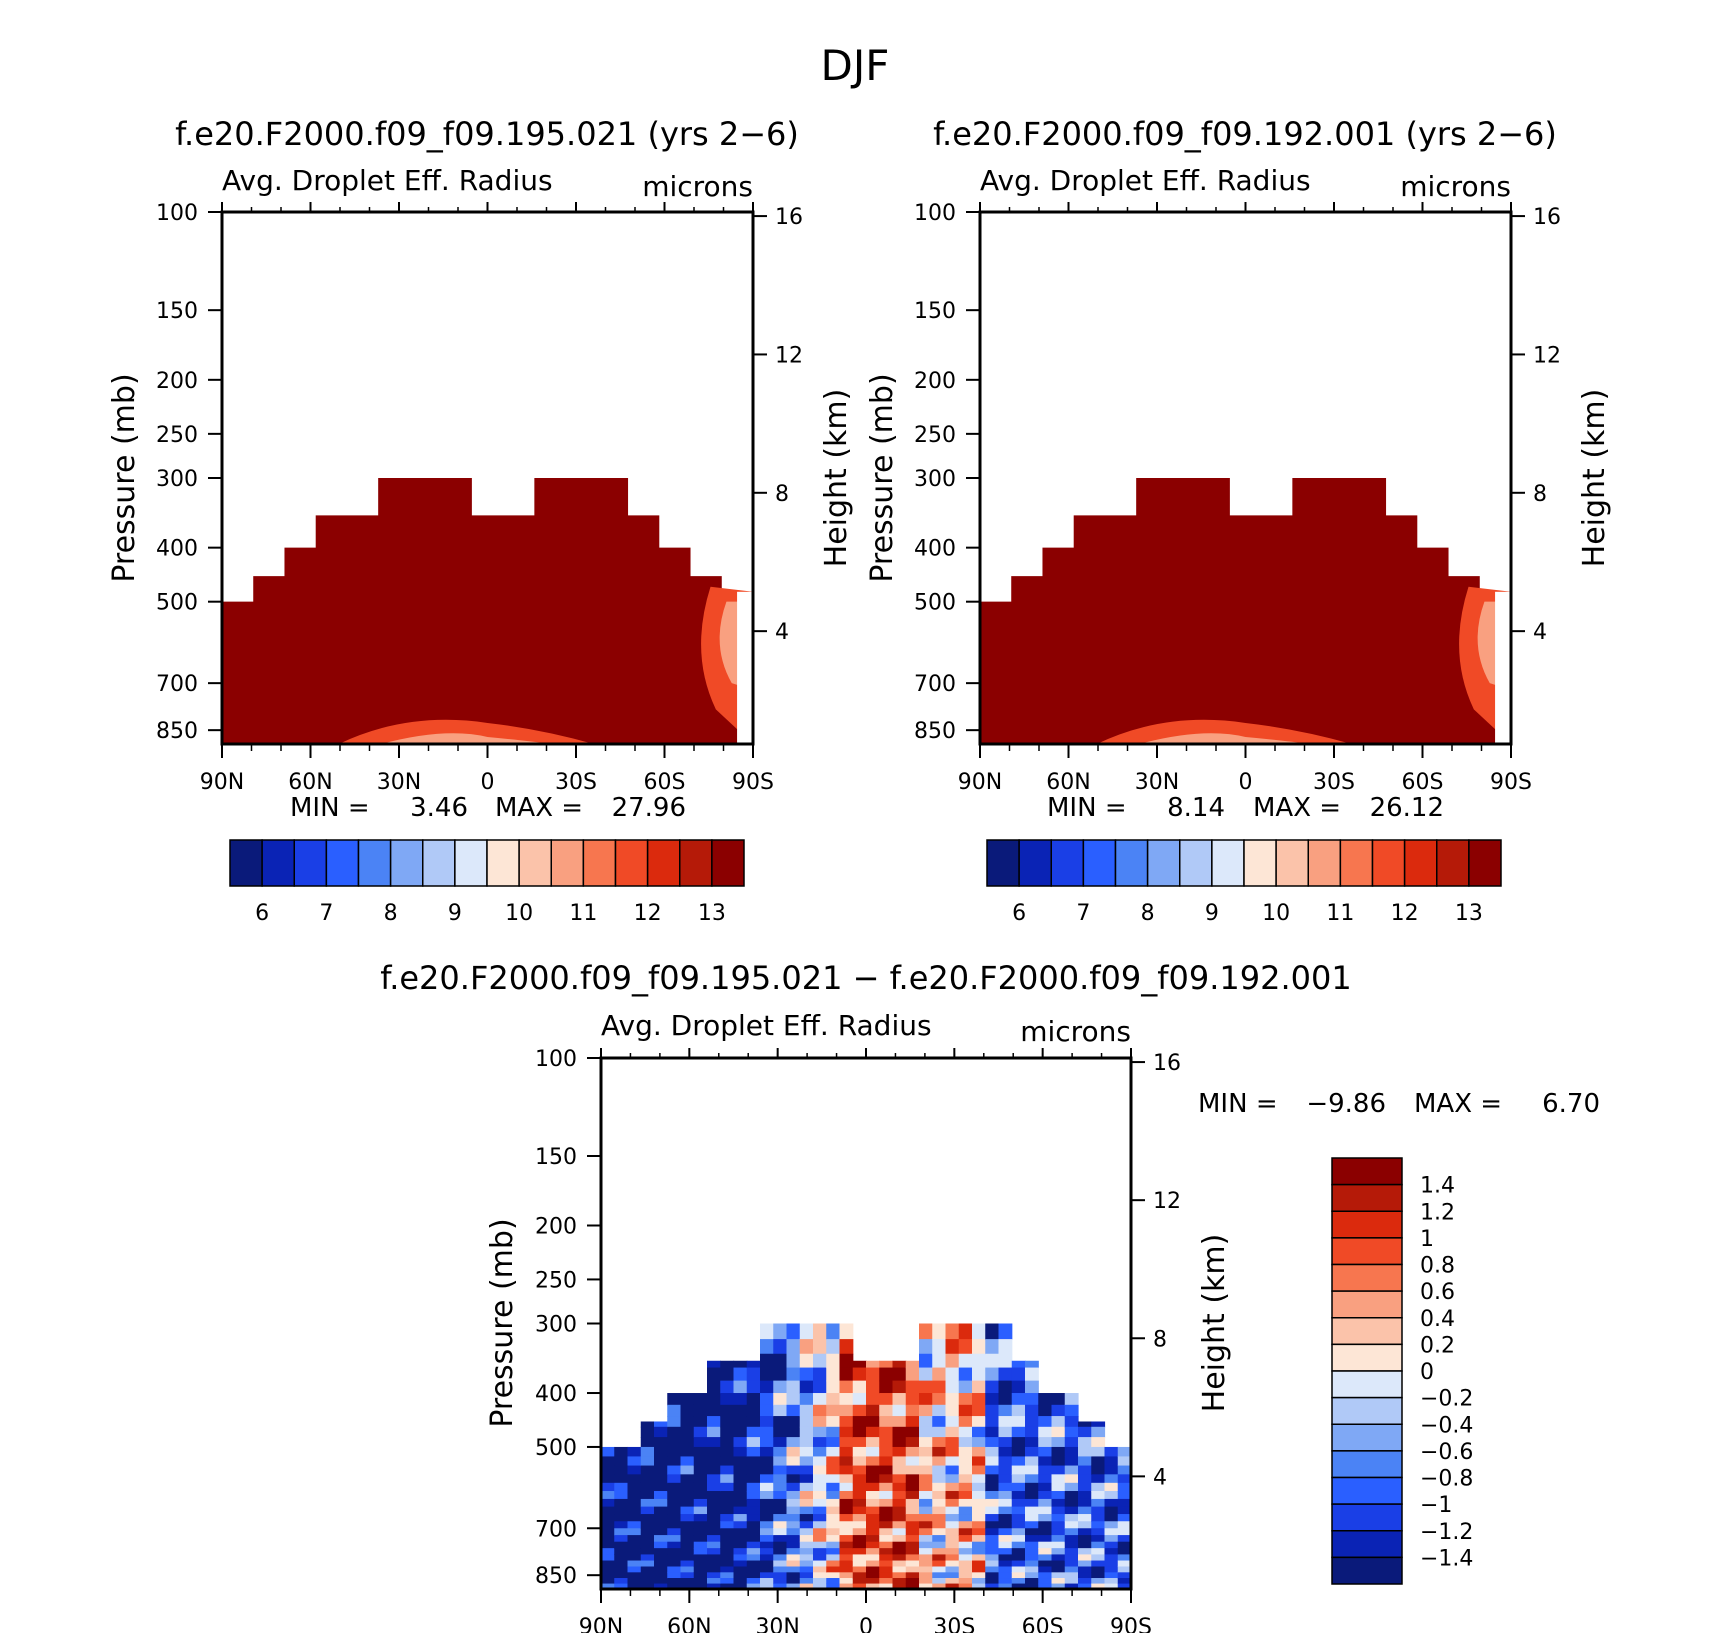  I want to click on panel-2-title: f.e20.F2000.f09_f09.192.001 (yrs 2−6), so click(1245, 134).